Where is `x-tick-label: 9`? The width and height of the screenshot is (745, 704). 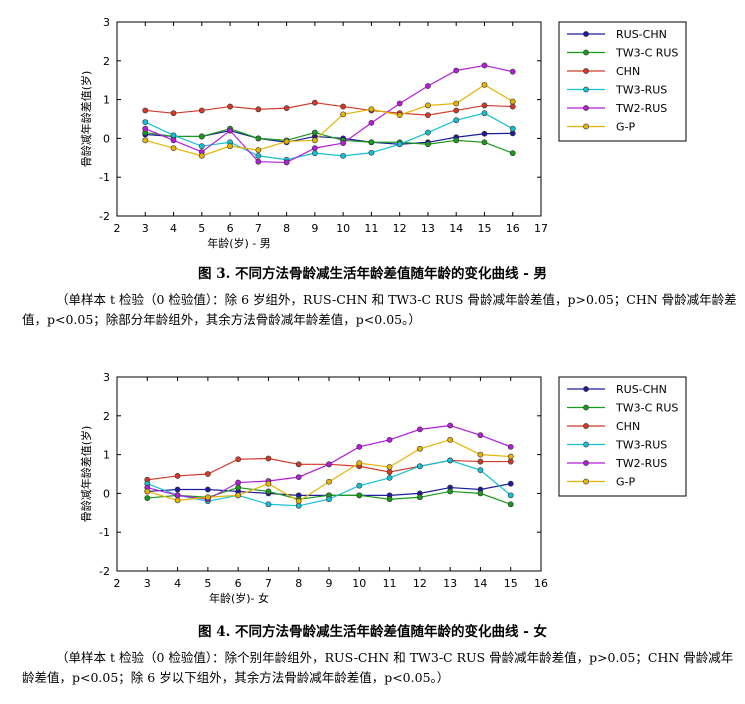
x-tick-label: 9 is located at coordinates (329, 583).